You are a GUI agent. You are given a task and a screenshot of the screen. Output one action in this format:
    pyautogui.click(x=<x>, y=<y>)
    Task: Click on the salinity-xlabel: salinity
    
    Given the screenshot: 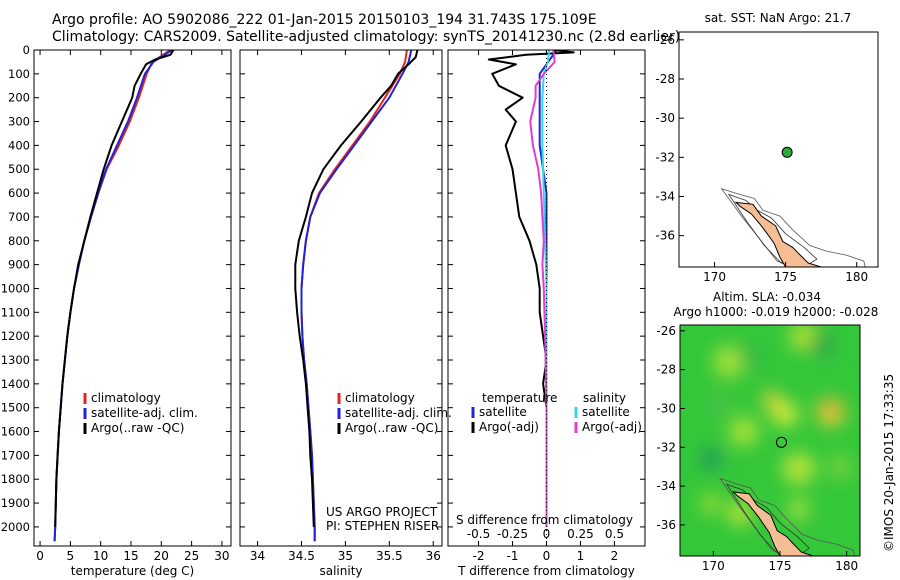 What is the action you would take?
    pyautogui.click(x=340, y=571)
    